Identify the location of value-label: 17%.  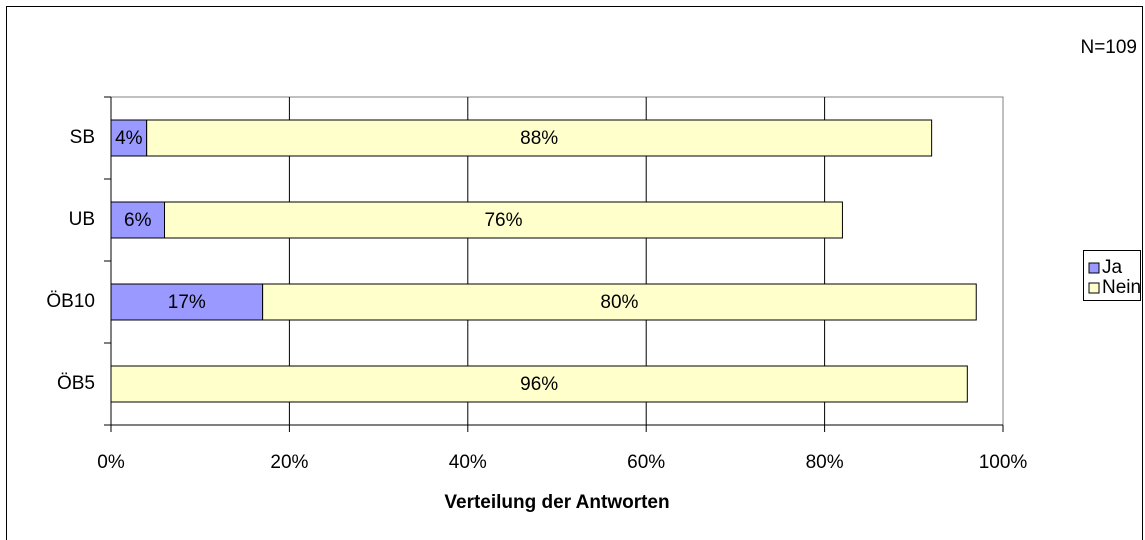
(187, 302).